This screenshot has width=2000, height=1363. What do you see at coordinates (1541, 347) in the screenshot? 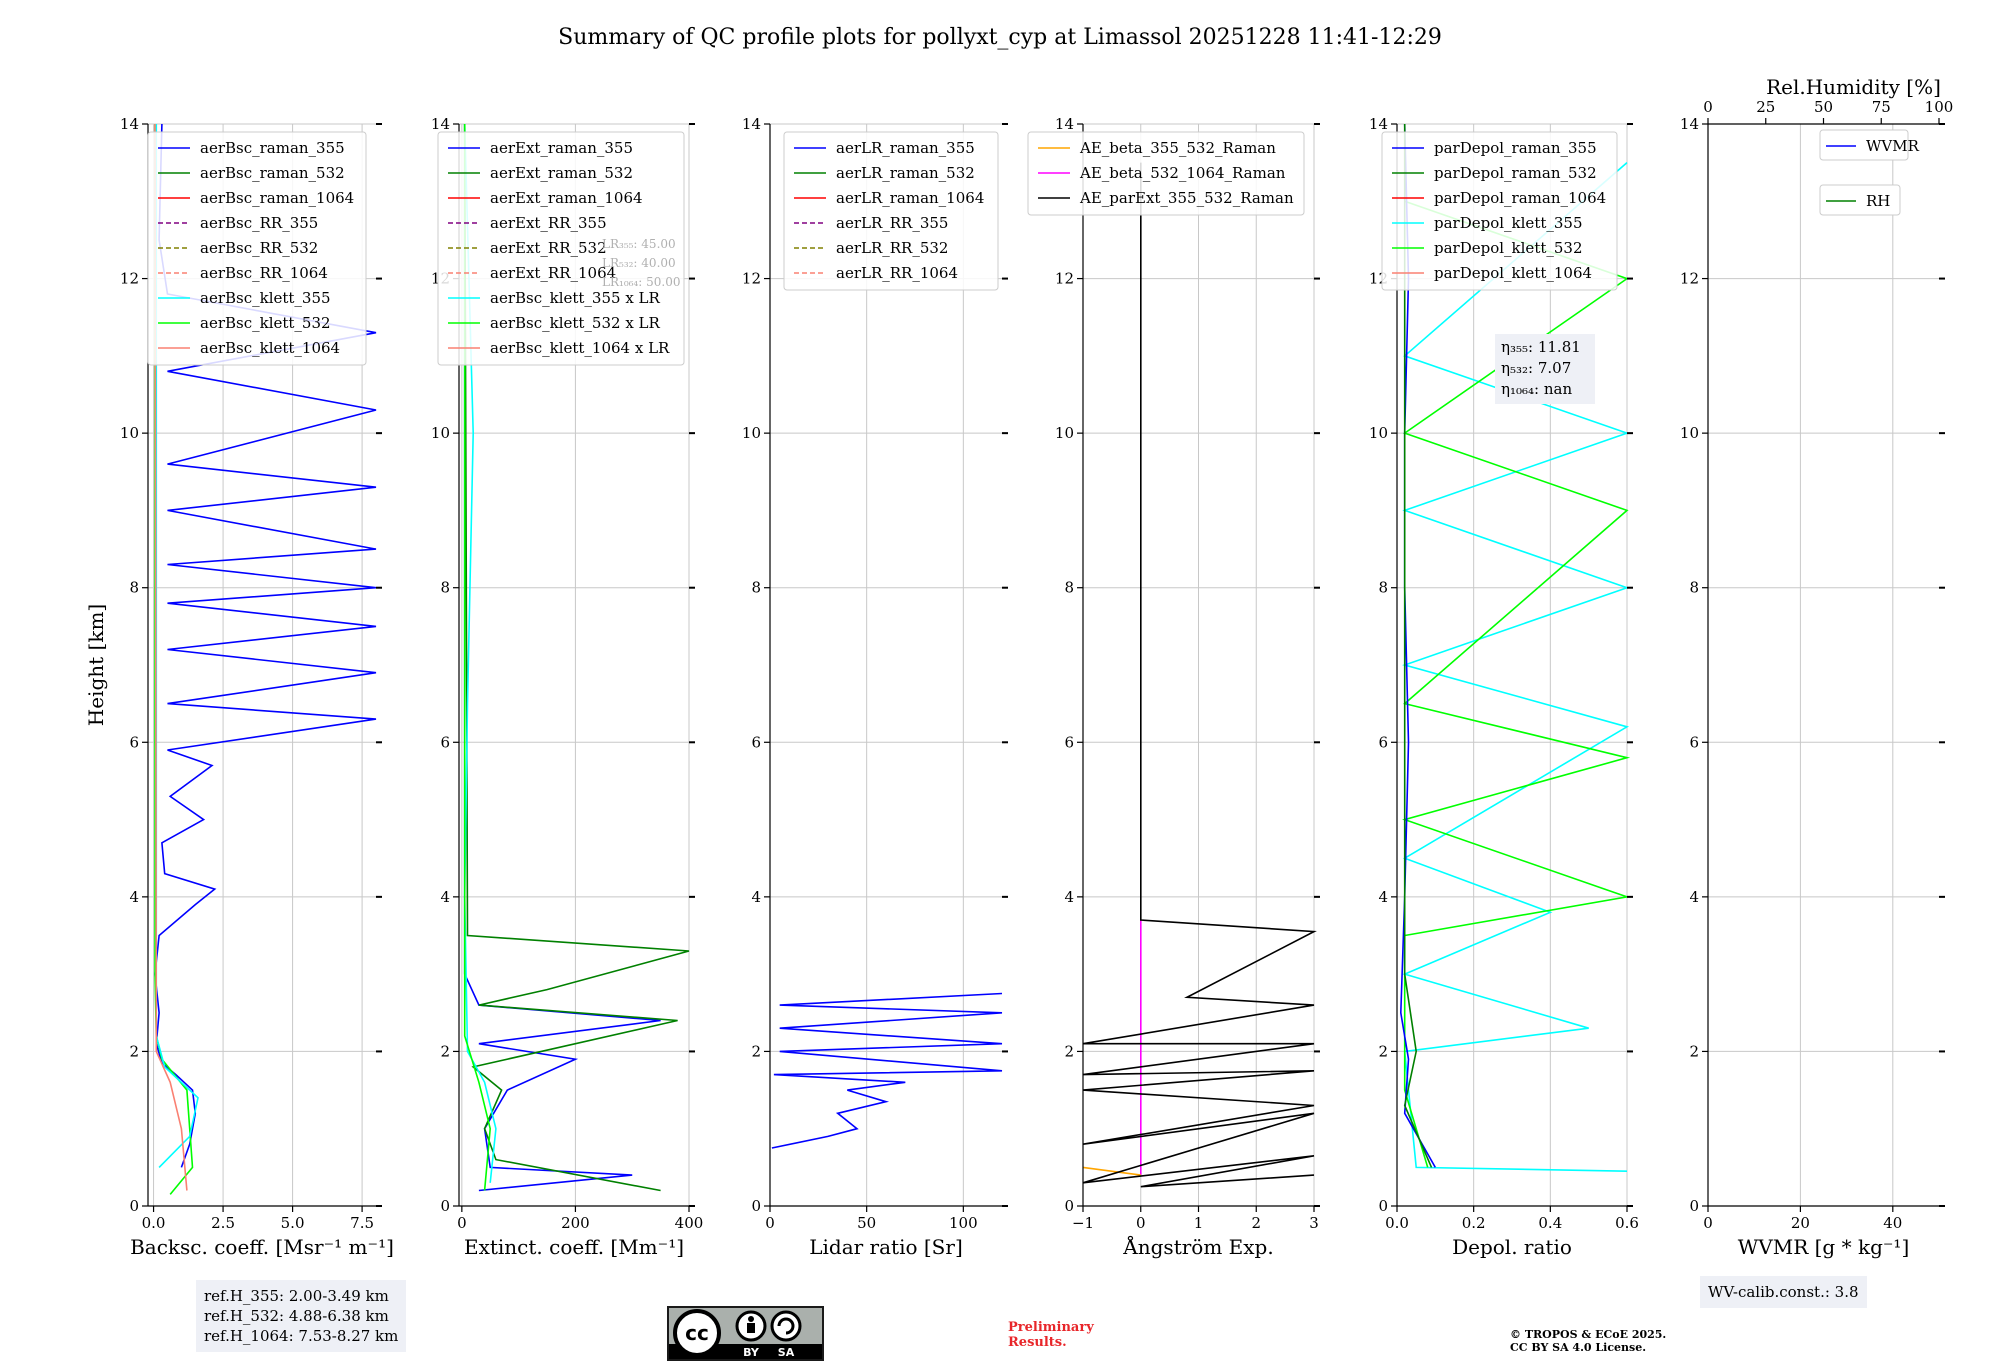
I see `eta-annotation-0: η₃₅₅: 11.81` at bounding box center [1541, 347].